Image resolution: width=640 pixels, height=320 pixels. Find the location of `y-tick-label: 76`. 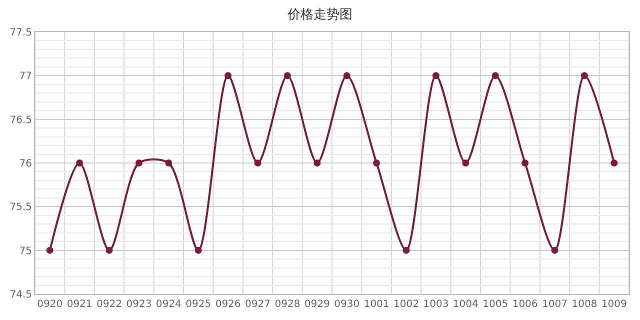

y-tick-label: 76 is located at coordinates (25, 164).